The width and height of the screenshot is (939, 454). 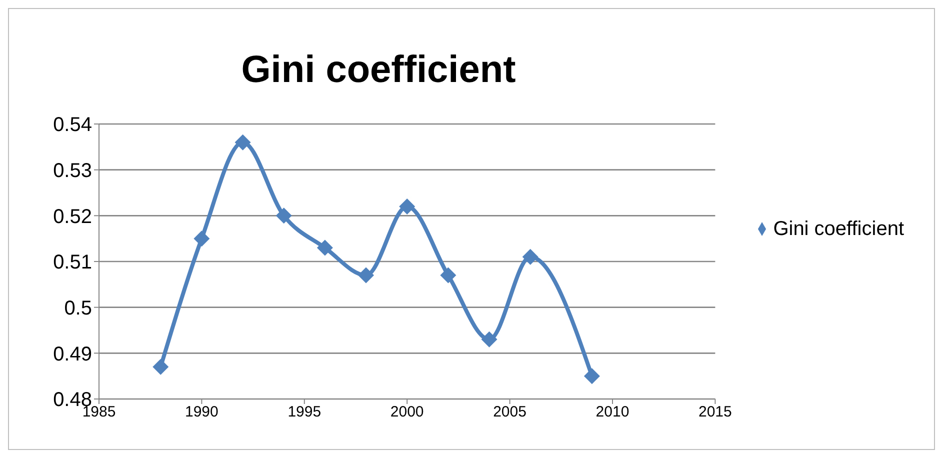 What do you see at coordinates (72, 263) in the screenshot?
I see `y-tick-label: 0.51` at bounding box center [72, 263].